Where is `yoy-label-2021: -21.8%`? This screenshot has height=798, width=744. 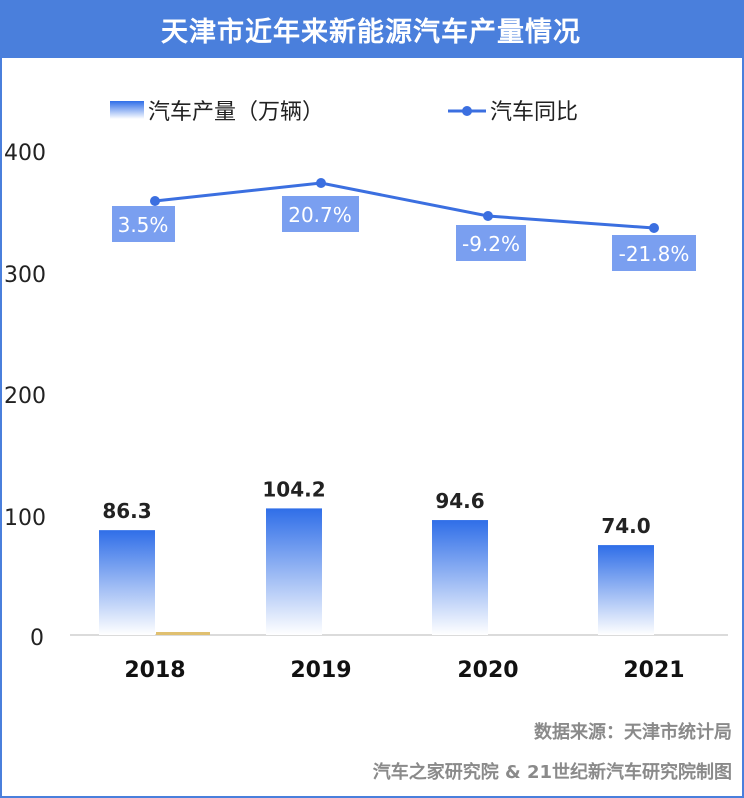
yoy-label-2021: -21.8% is located at coordinates (654, 254).